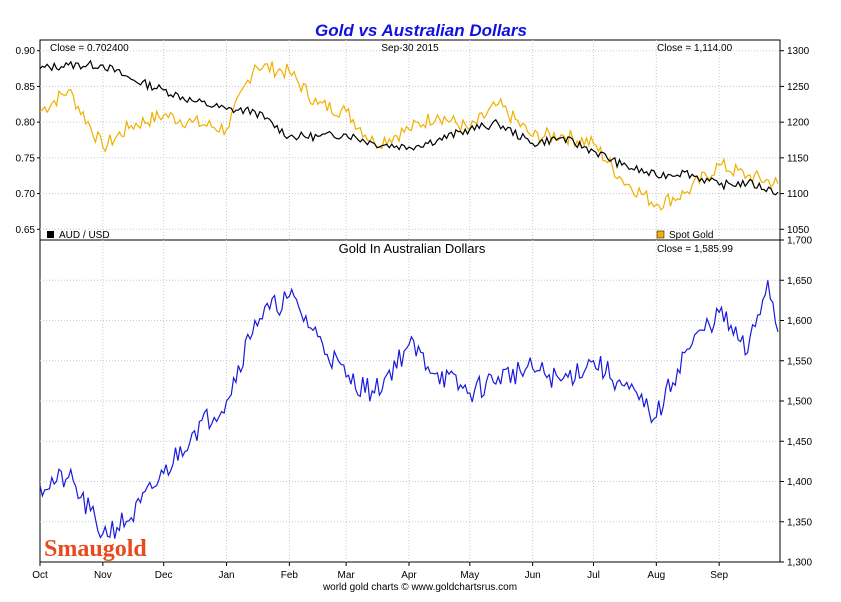 Image resolution: width=841 pixels, height=602 pixels. I want to click on logo-text: Smaugold, so click(95, 549).